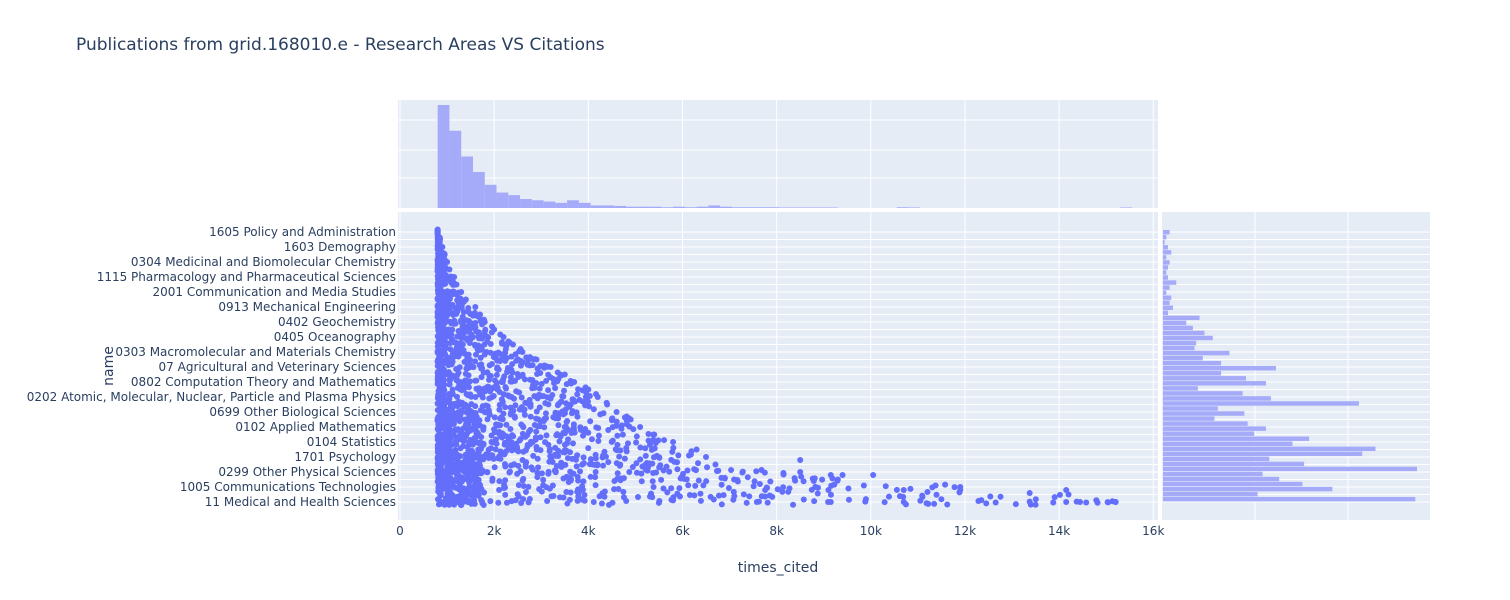 This screenshot has height=600, width=1510. I want to click on y-tick-label: 1005 Communications Technologies, so click(288, 487).